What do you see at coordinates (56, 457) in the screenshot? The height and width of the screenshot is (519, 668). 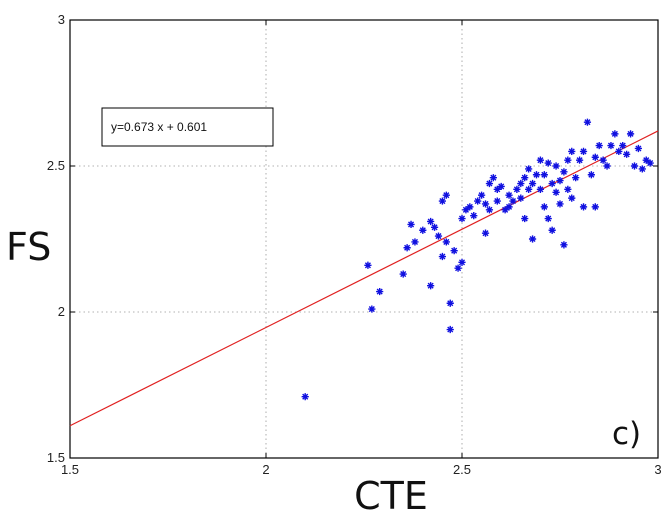 I see `y-tick-label: 1.5` at bounding box center [56, 457].